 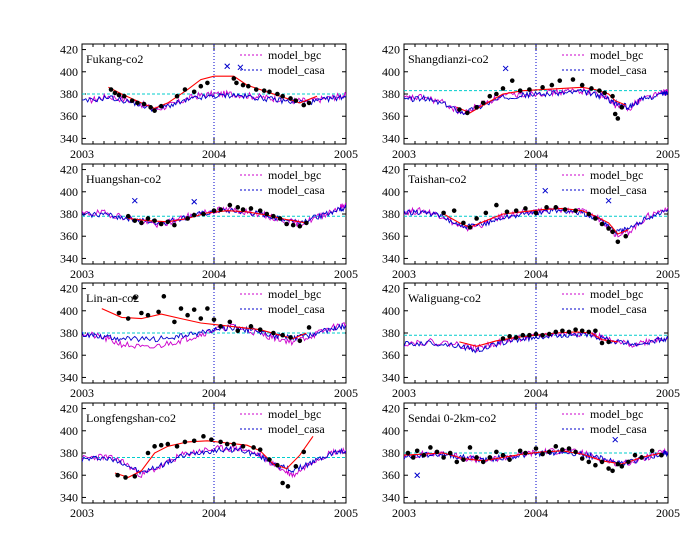 What do you see at coordinates (214, 461) in the screenshot?
I see `plot-area` at bounding box center [214, 461].